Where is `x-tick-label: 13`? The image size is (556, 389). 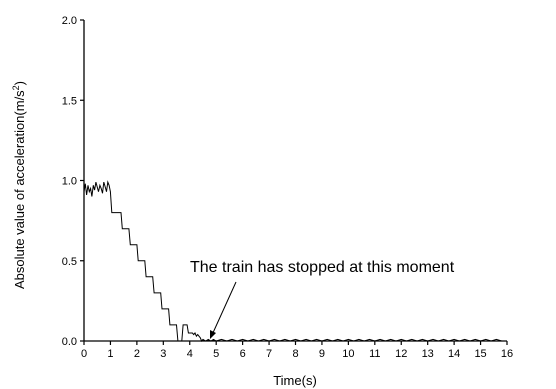 x-tick-label: 13 is located at coordinates (428, 354).